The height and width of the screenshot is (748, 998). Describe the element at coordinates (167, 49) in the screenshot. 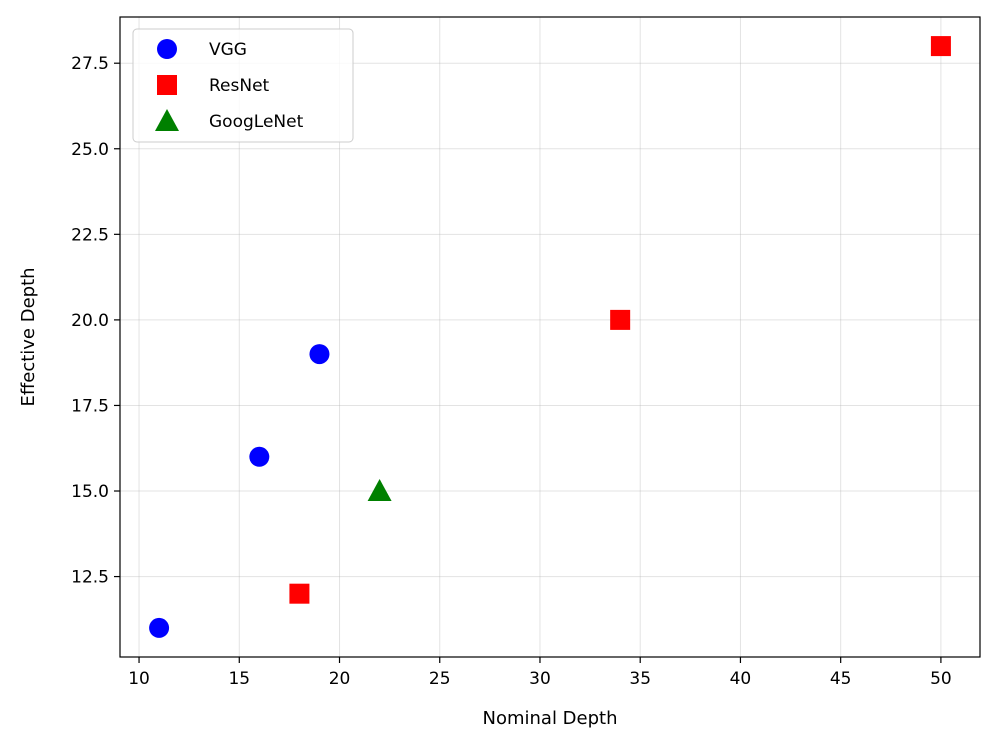

I see `legend-vgg-marker` at that location.